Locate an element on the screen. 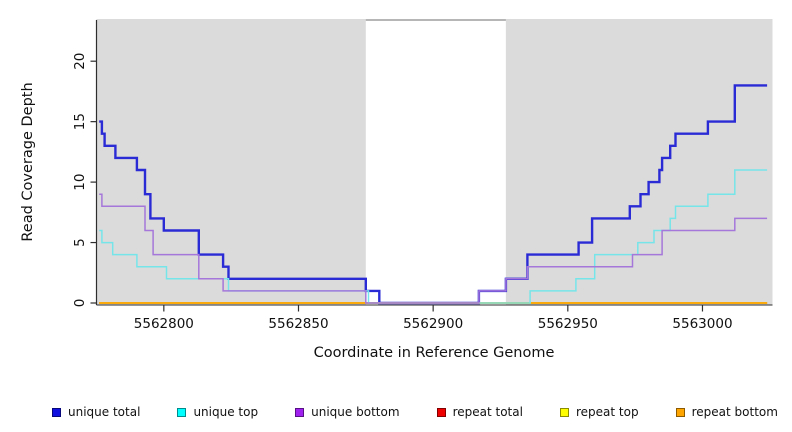 The width and height of the screenshot is (792, 432). x-axis-title: Coordinate in Reference Genome is located at coordinates (434, 353).